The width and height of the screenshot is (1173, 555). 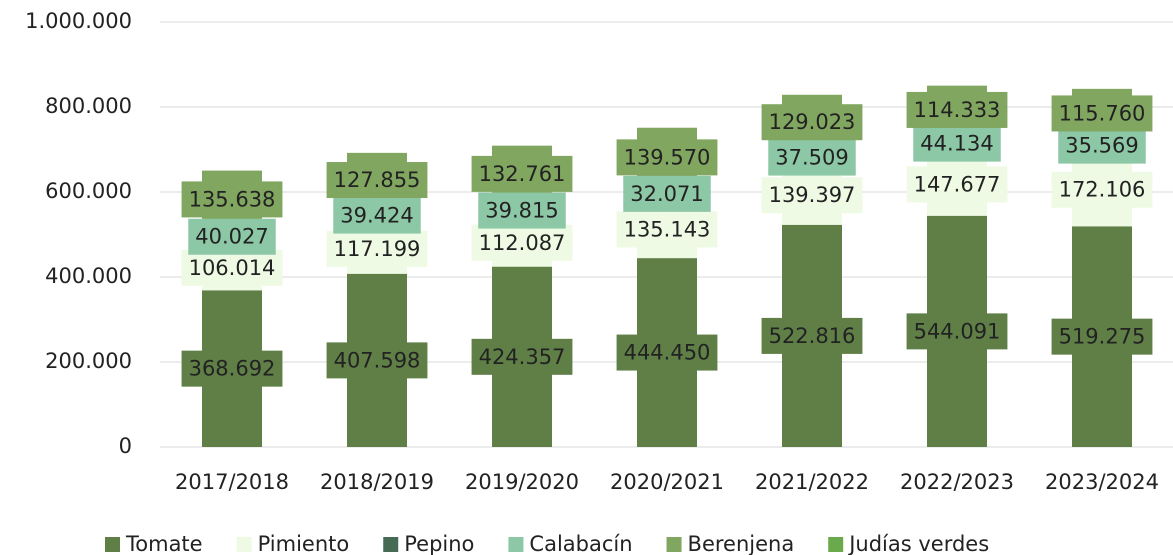 I want to click on data-label: 147.677, so click(x=957, y=184).